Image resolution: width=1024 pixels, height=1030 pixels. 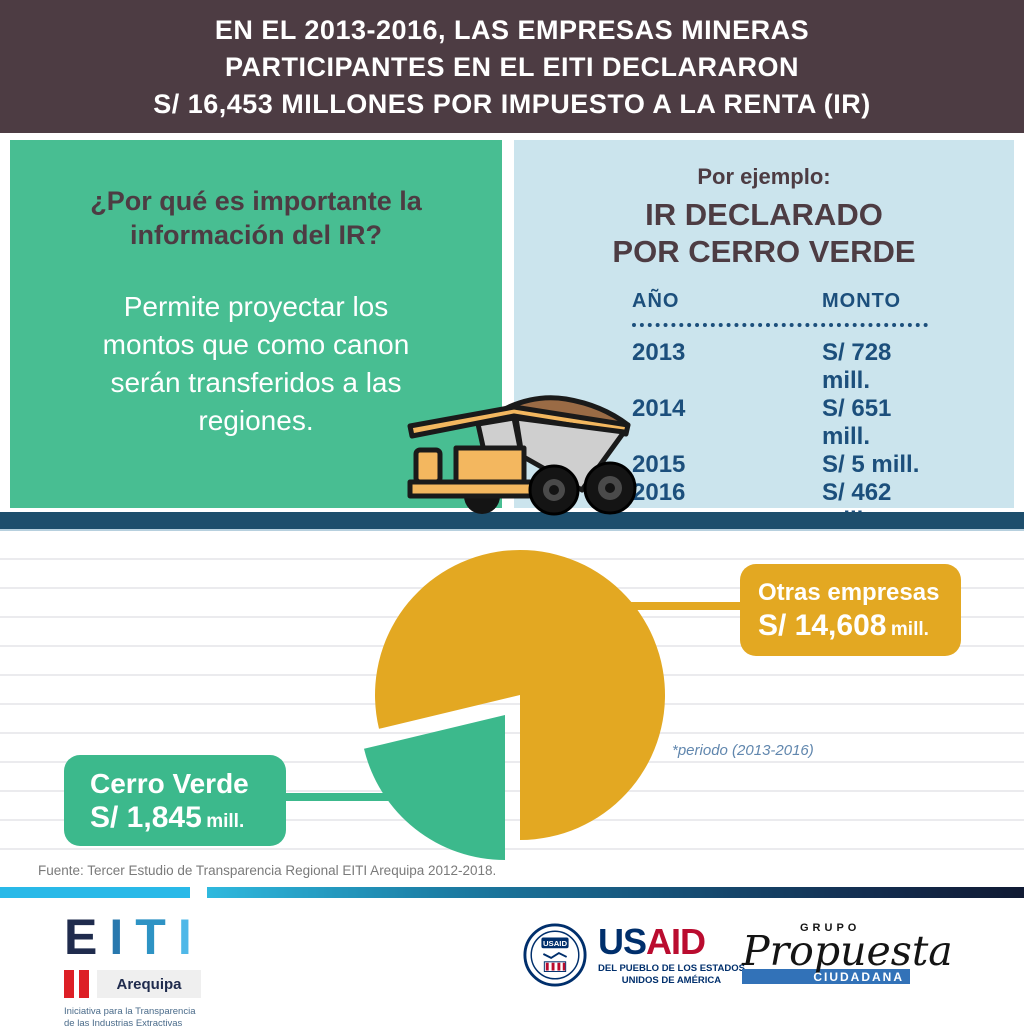 What do you see at coordinates (858, 976) in the screenshot?
I see `gpc-ciudadana-label: CIUDADANA` at bounding box center [858, 976].